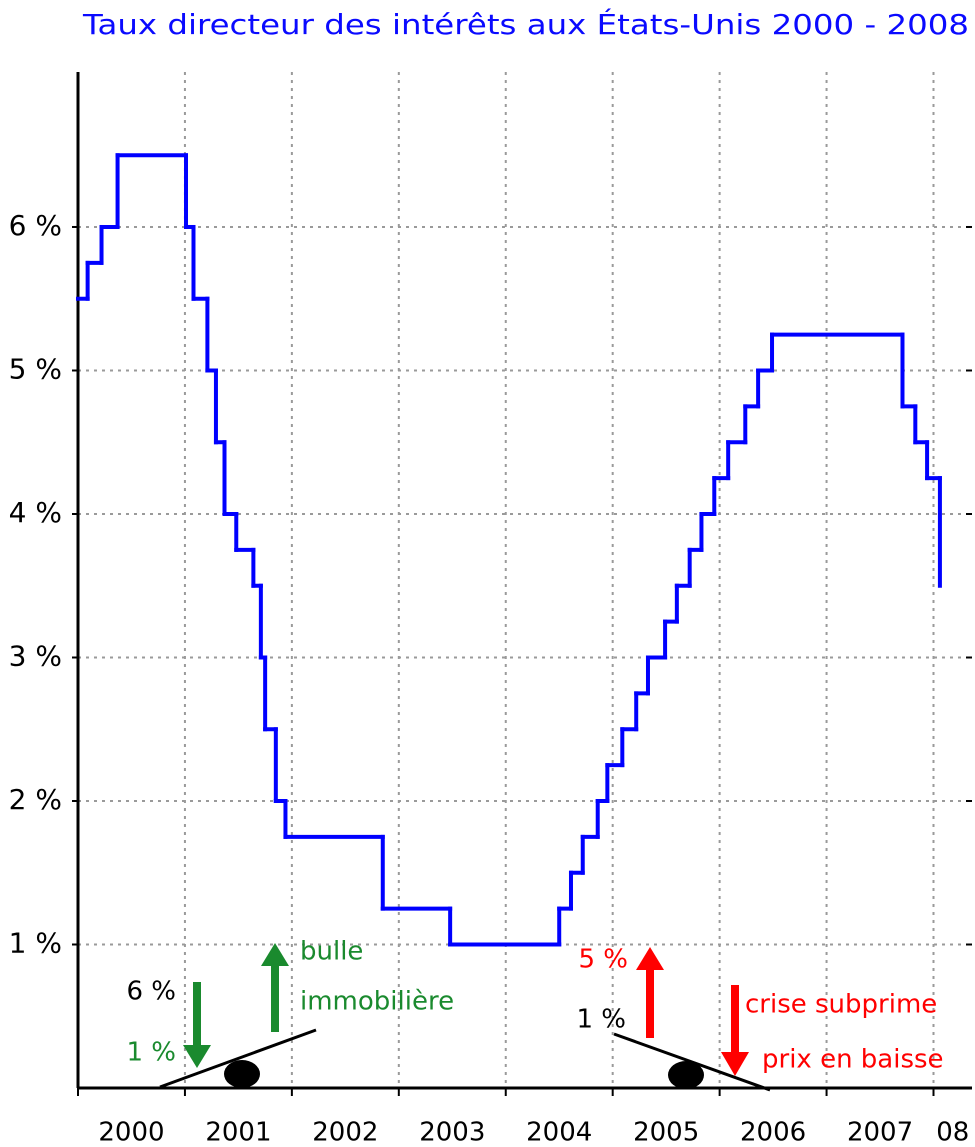  What do you see at coordinates (151, 992) in the screenshot?
I see `annotation: 6 %` at bounding box center [151, 992].